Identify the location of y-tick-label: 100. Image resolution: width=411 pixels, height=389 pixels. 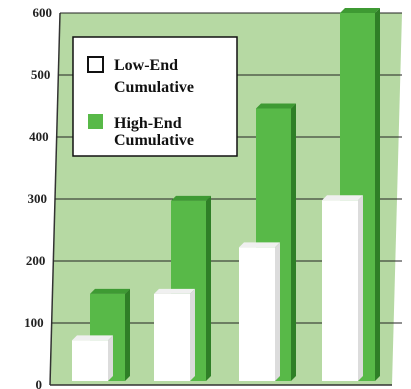
(34, 322).